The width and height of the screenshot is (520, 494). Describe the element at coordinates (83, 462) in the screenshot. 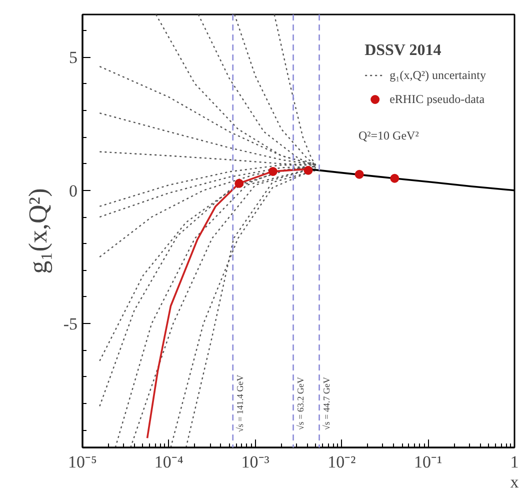

I see `x-tick-label: 10⁻⁵` at that location.